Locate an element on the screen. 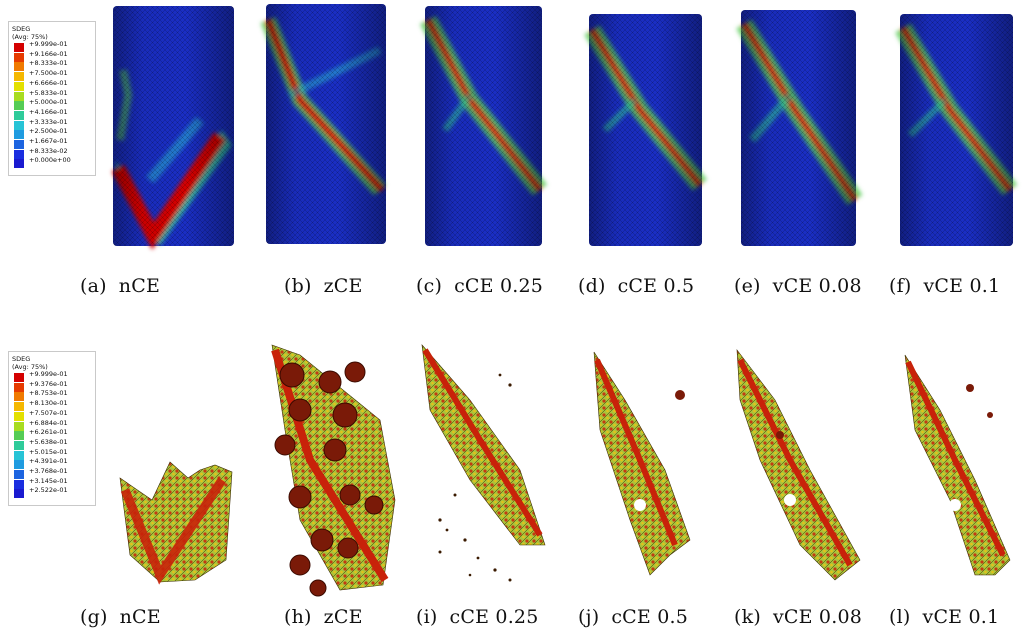  caption-i: (i) cCE 0.25 is located at coordinates (477, 617).